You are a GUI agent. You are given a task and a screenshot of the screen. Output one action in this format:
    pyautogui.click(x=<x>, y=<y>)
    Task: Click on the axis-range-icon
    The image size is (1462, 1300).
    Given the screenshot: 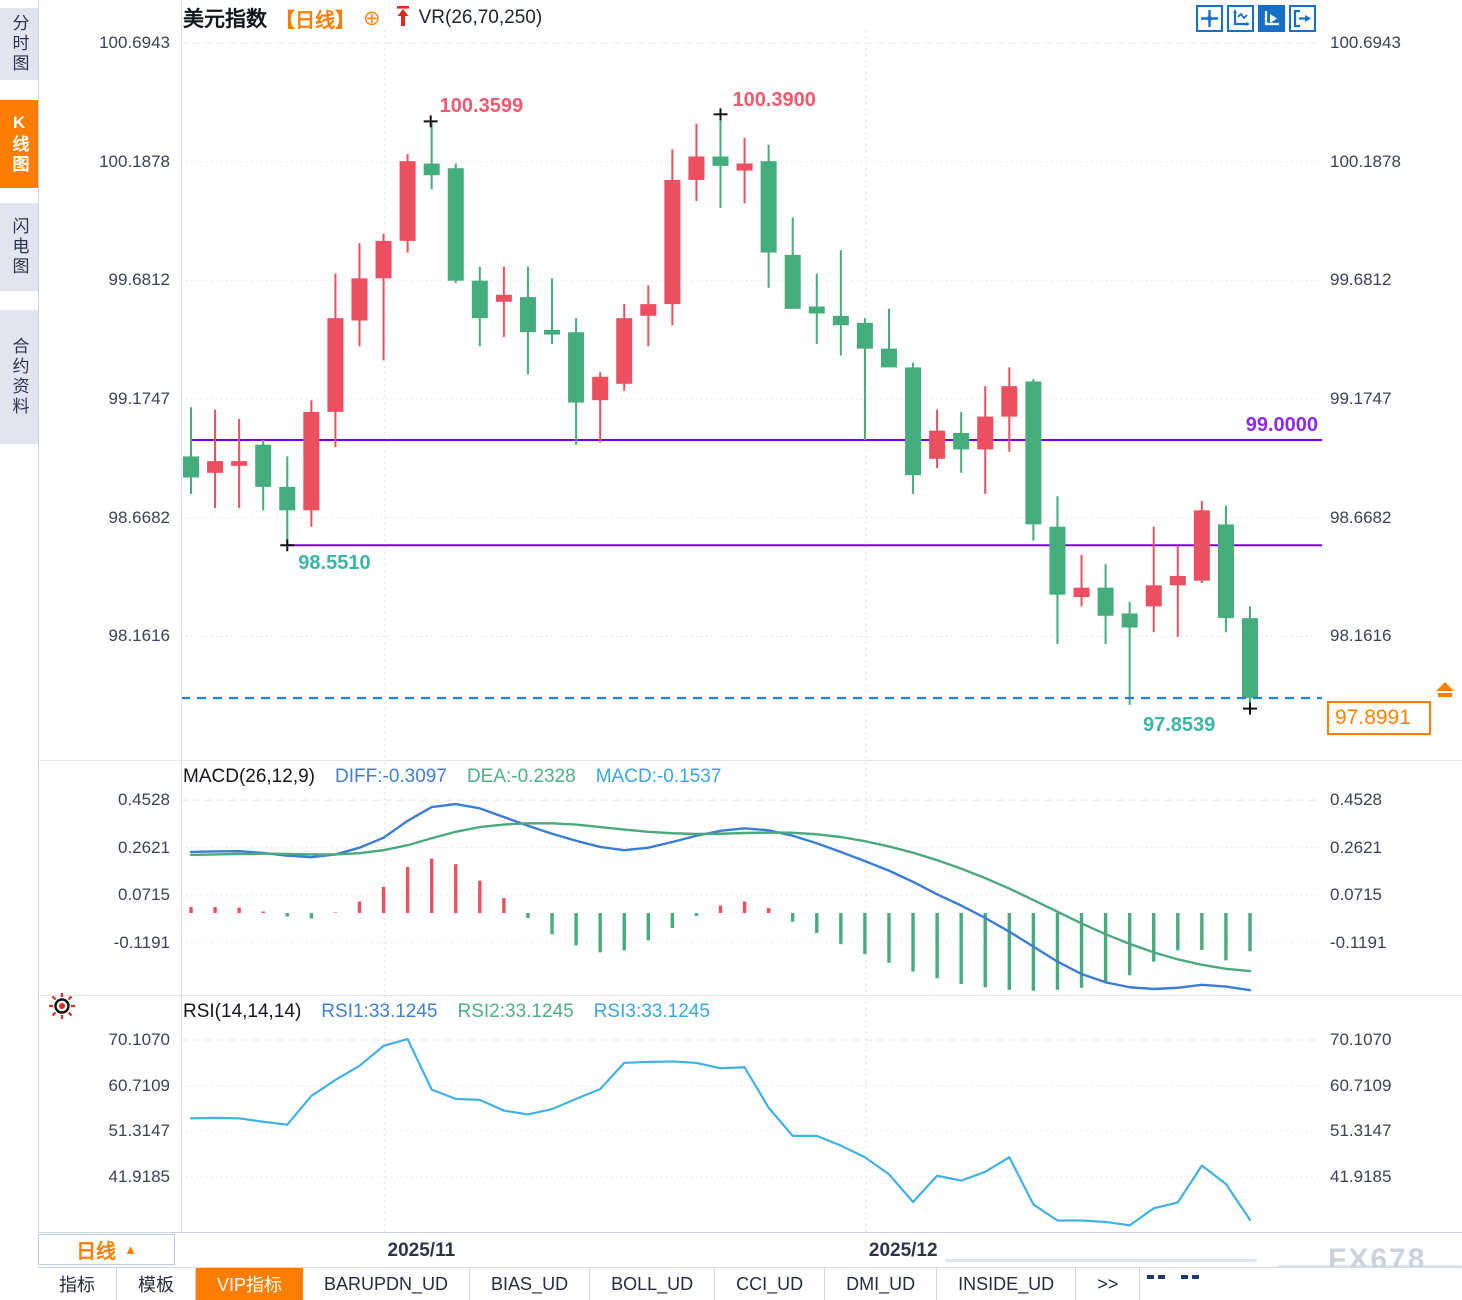 What is the action you would take?
    pyautogui.click(x=1240, y=18)
    